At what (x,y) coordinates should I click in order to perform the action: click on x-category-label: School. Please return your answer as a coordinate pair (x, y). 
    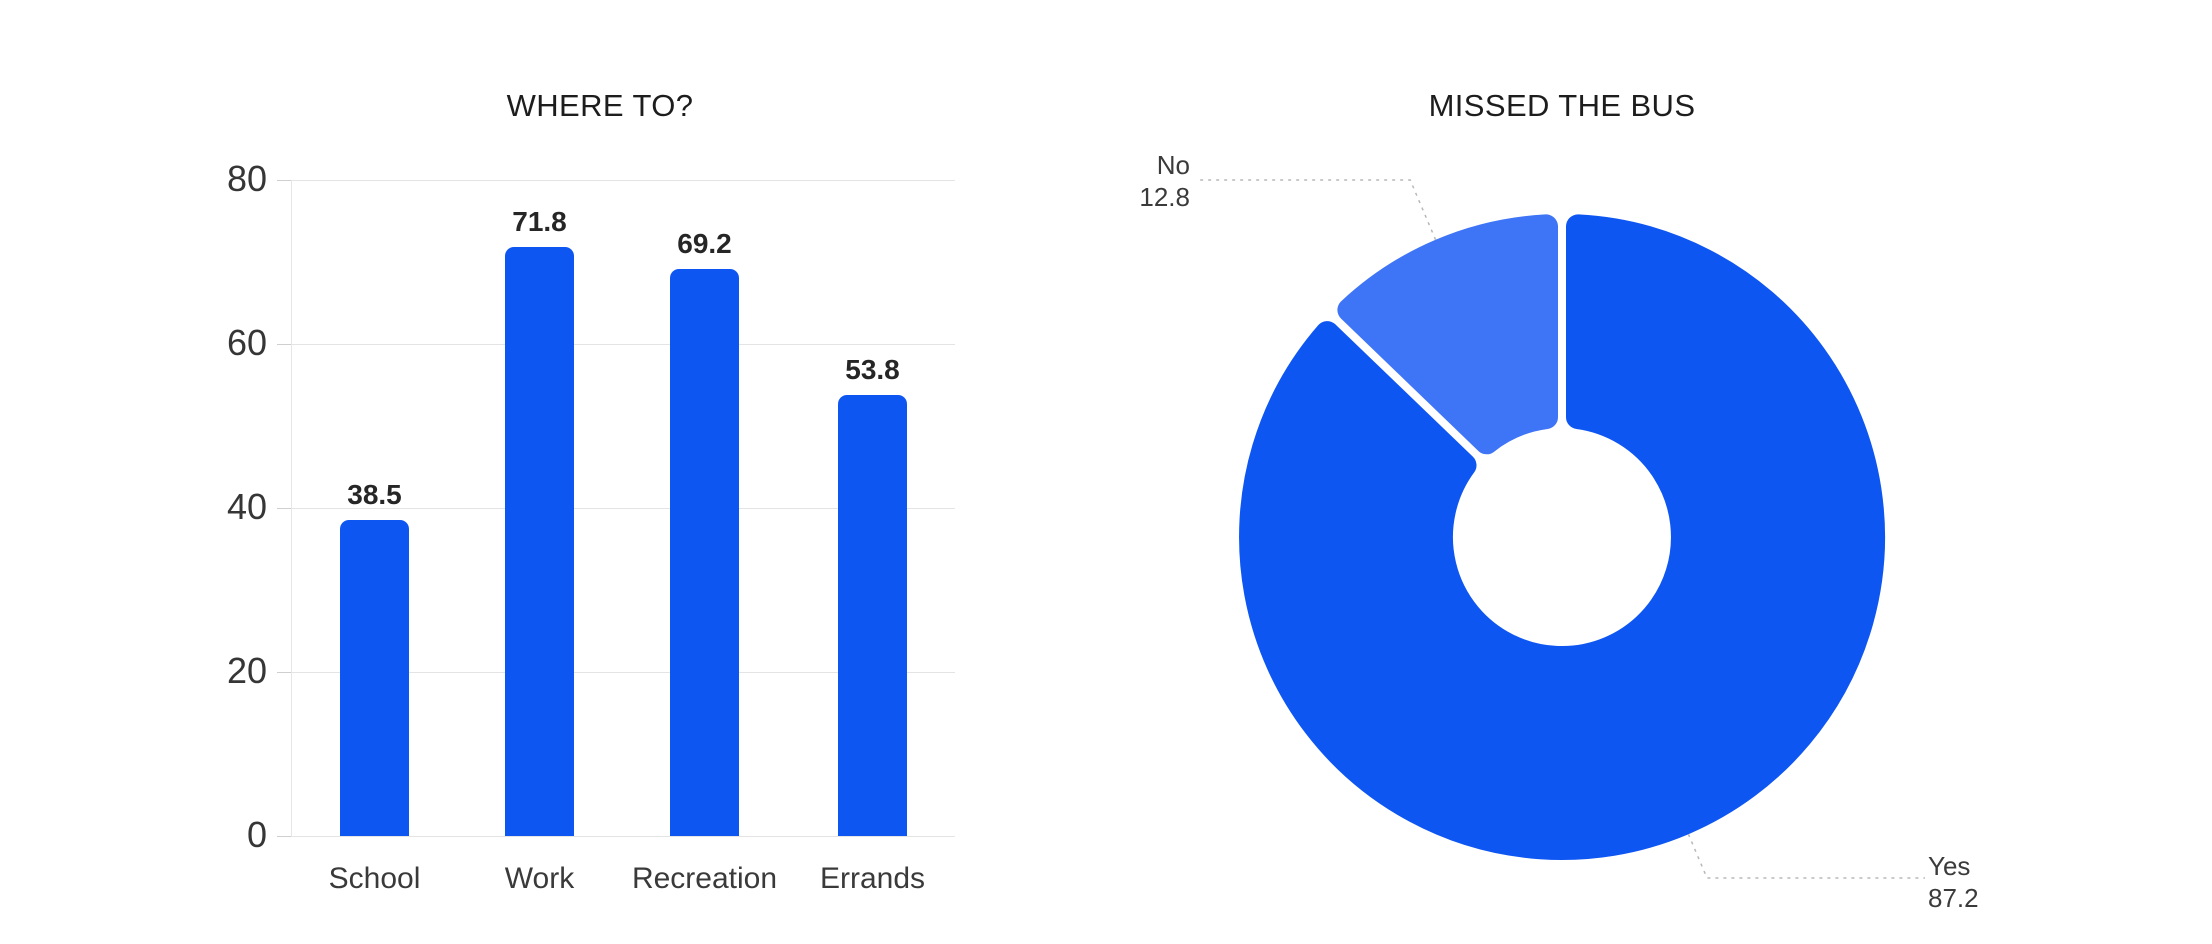
    Looking at the image, I should click on (374, 878).